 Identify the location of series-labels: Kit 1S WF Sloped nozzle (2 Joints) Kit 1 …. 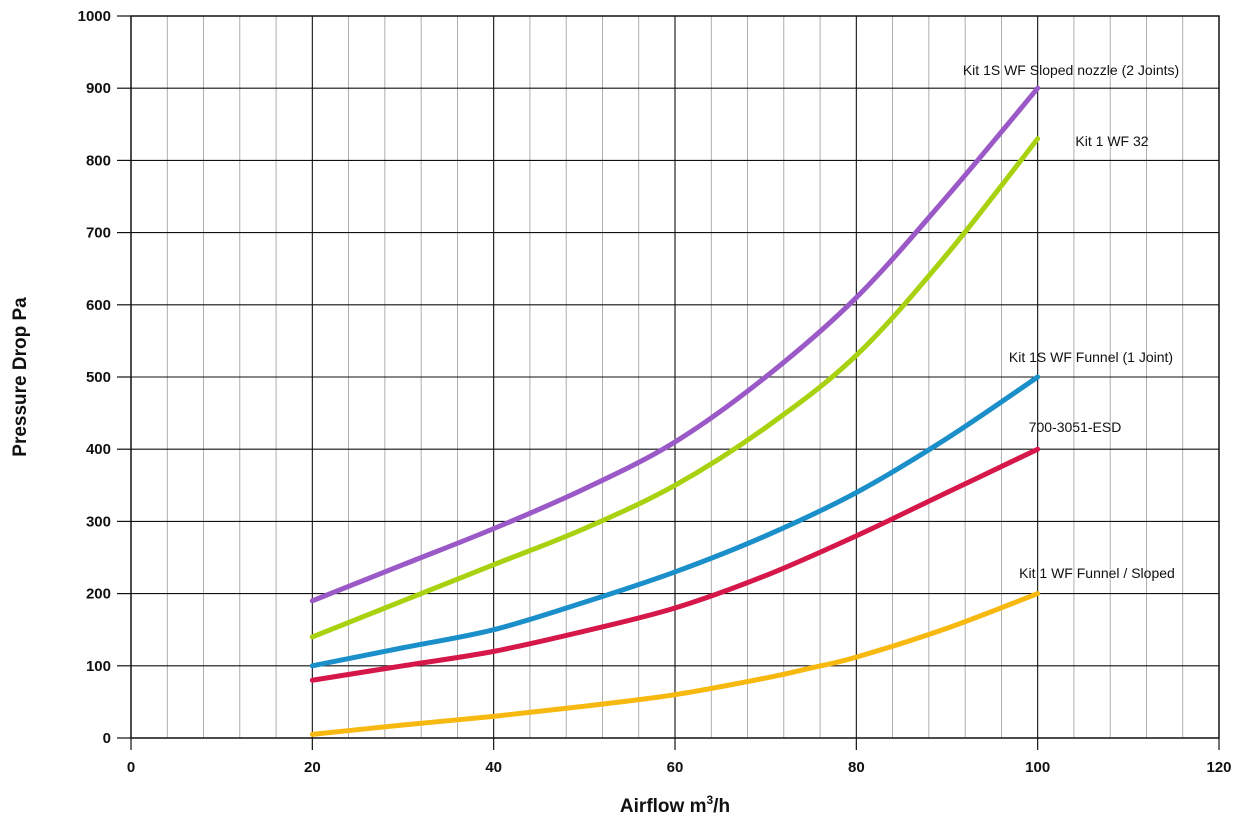
(1071, 321).